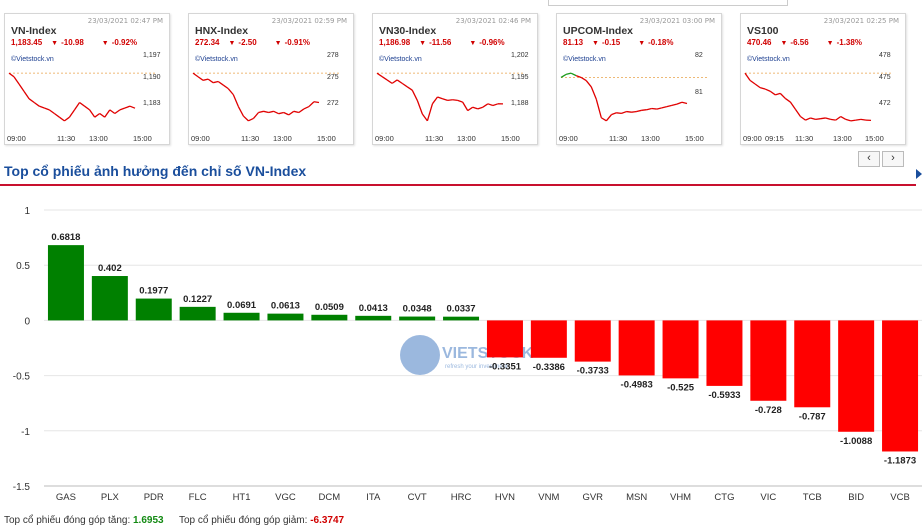 The width and height of the screenshot is (923, 530). I want to click on x-tick-label: MSN, so click(636, 497).